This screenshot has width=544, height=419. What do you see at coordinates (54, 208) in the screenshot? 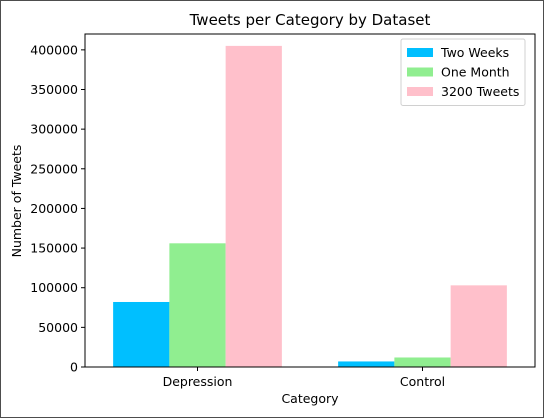
I see `y-tick-label: 200000` at bounding box center [54, 208].